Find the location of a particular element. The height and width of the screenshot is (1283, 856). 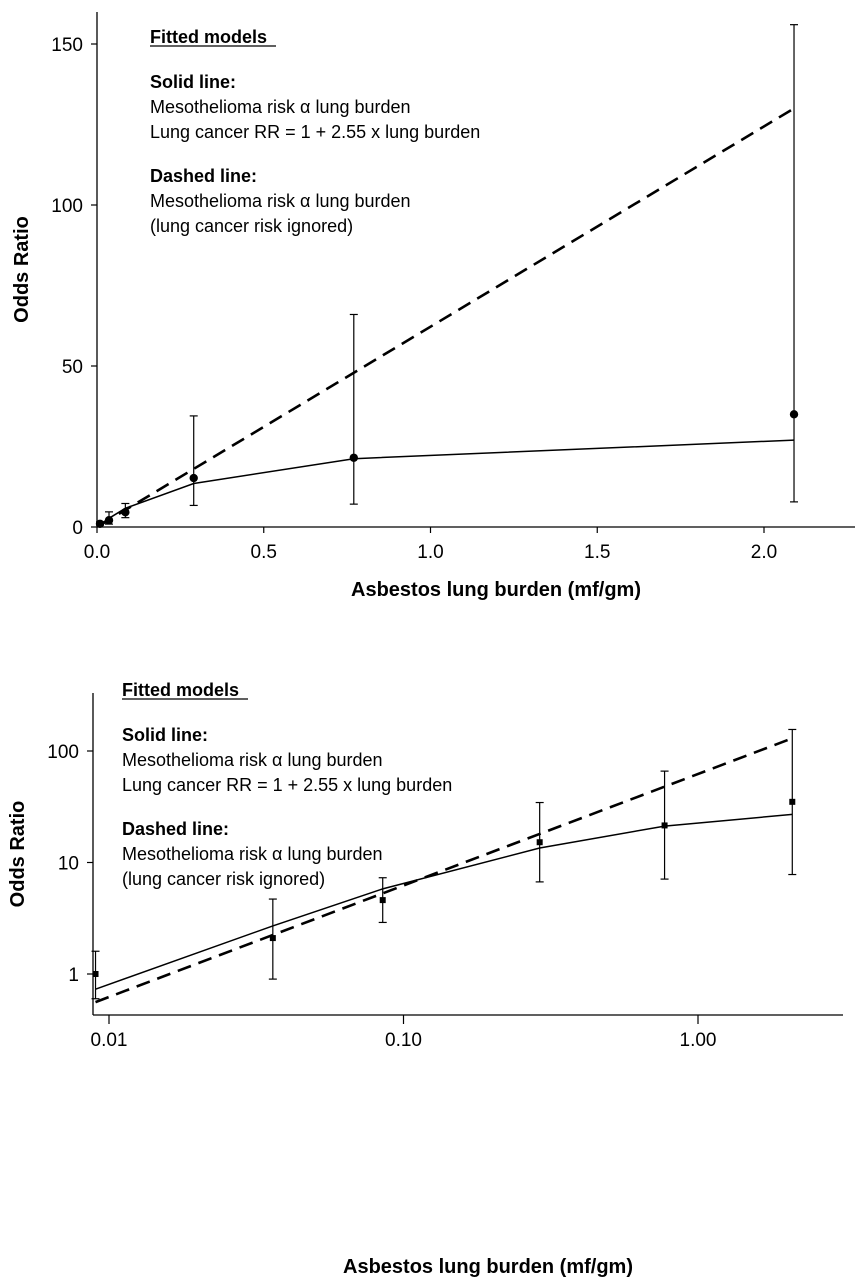

x-tick-label: 2.0 is located at coordinates (764, 552).